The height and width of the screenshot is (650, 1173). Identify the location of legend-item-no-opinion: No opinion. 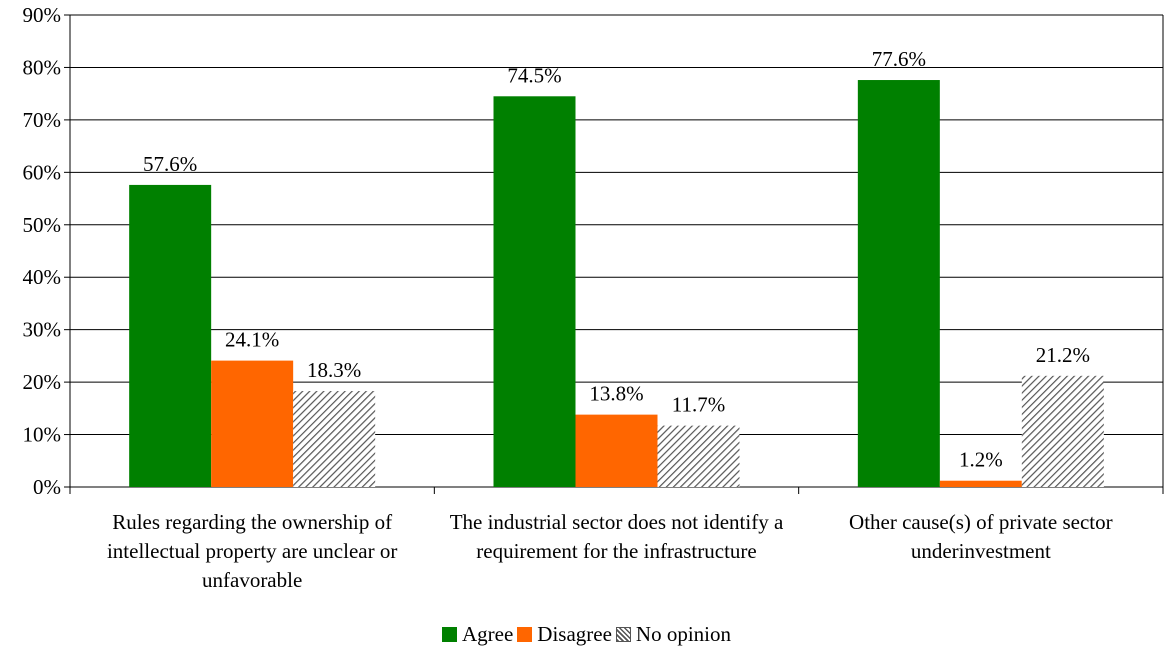
(673, 634).